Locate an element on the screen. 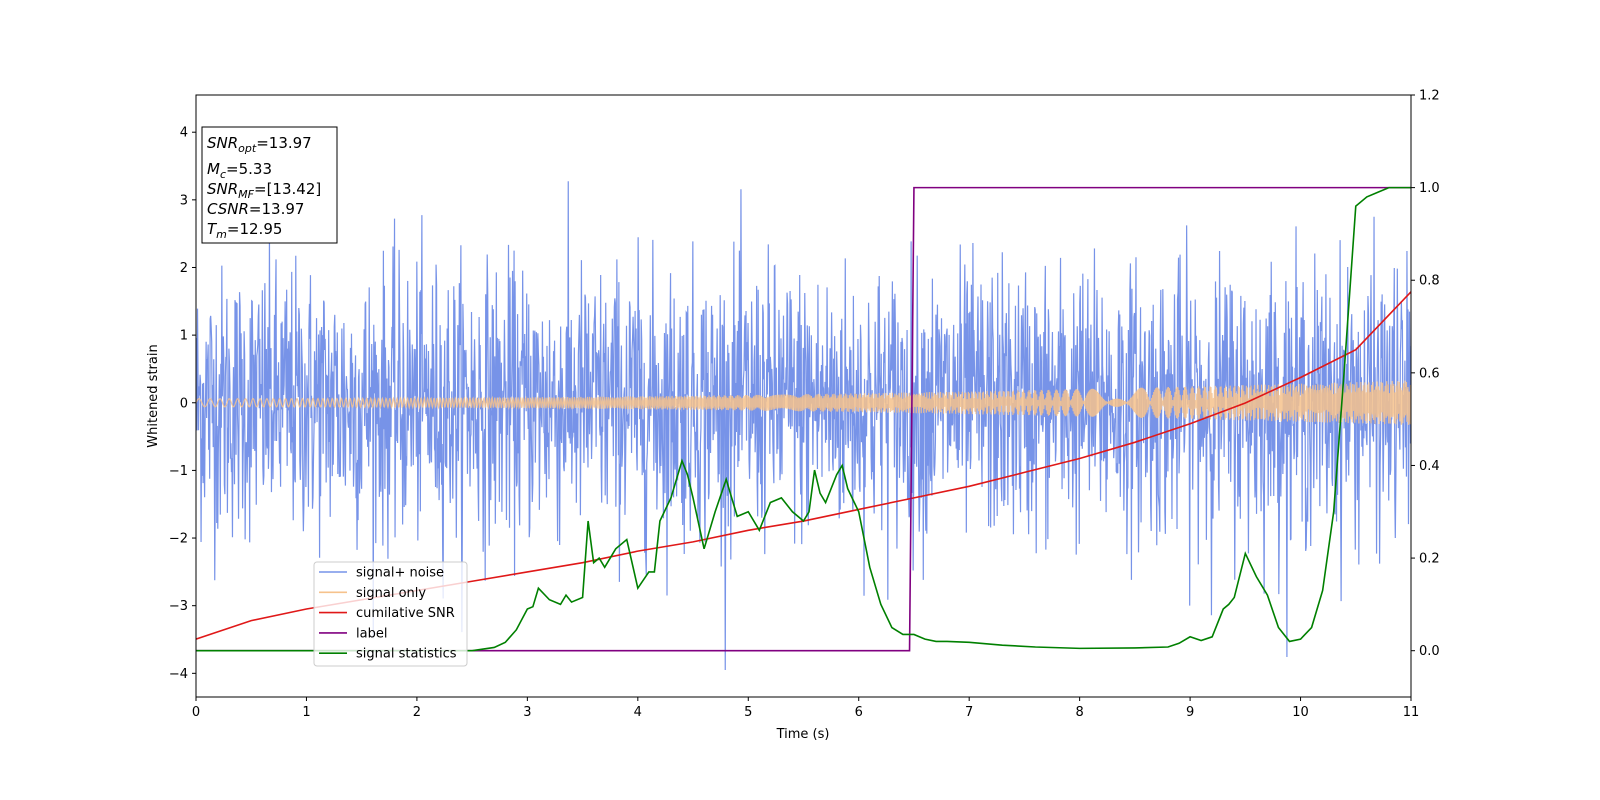 This screenshot has height=800, width=1600. legend-label: signal statistics is located at coordinates (406, 654).